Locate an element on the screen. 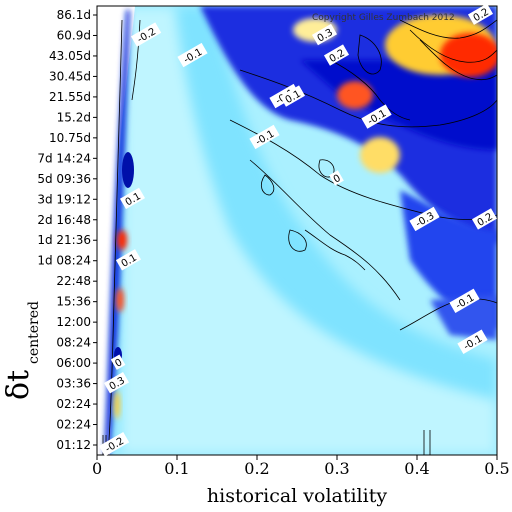 The height and width of the screenshot is (512, 512). y-tick-label: 12:00 is located at coordinates (73, 322).